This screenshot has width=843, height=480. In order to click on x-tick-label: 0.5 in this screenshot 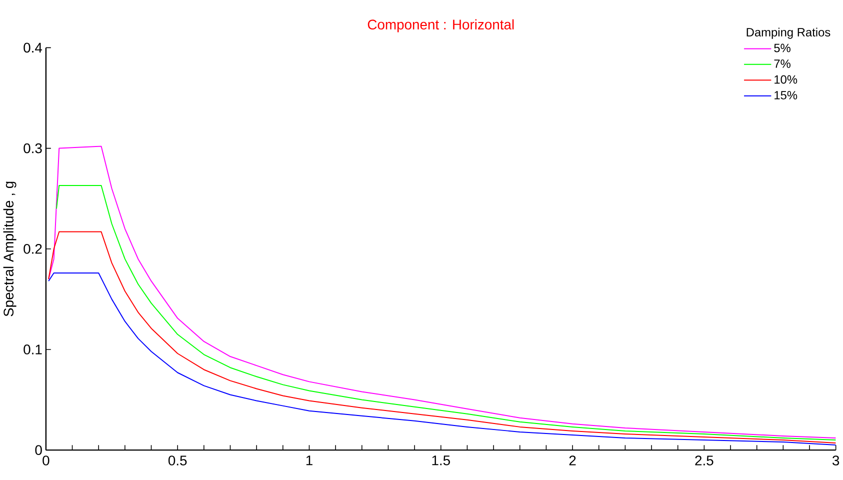, I will do `click(177, 461)`.